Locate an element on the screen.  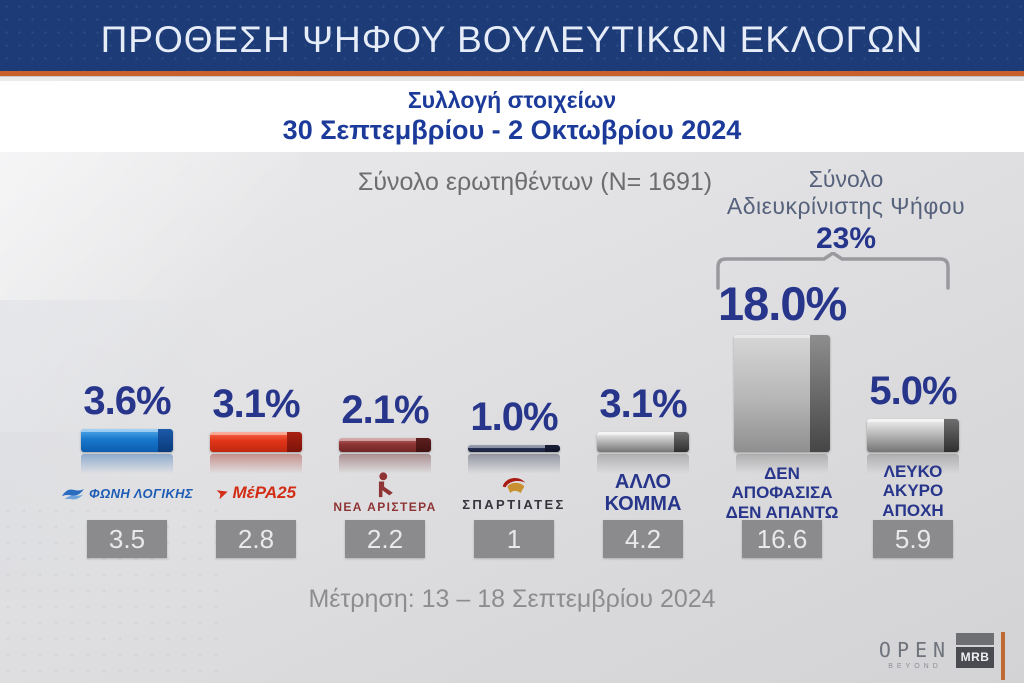
party-label-undecided: ΔΕΝ ΑΠΟΦΑΣΙΣΑ ΔΕΝ ΑΠΑΝΤΩ is located at coordinates (782, 492).